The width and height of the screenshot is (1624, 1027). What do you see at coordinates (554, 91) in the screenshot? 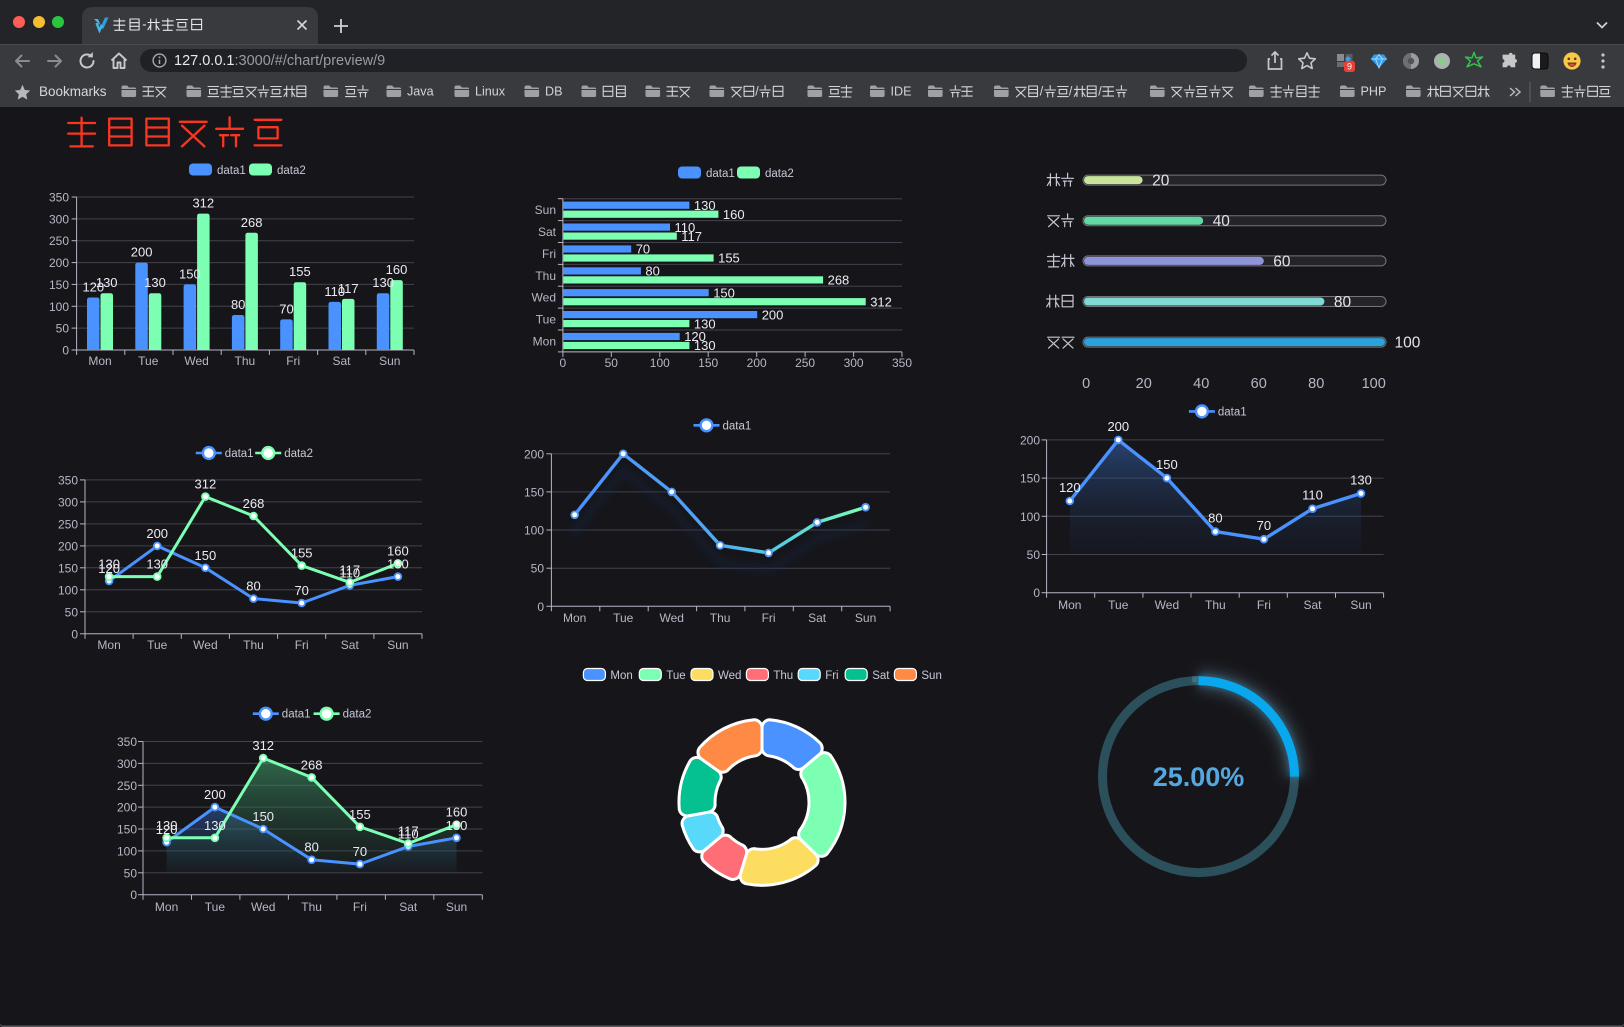
I see `svg-text: DB` at bounding box center [554, 91].